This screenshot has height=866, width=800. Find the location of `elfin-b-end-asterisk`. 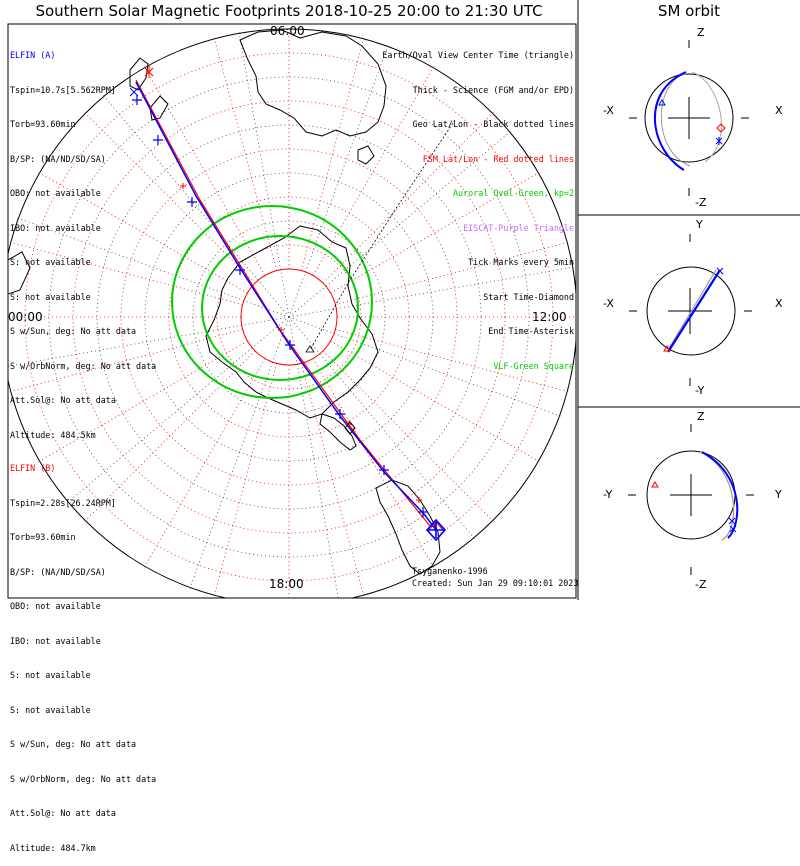

elfin-b-end-asterisk is located at coordinates (149, 72).